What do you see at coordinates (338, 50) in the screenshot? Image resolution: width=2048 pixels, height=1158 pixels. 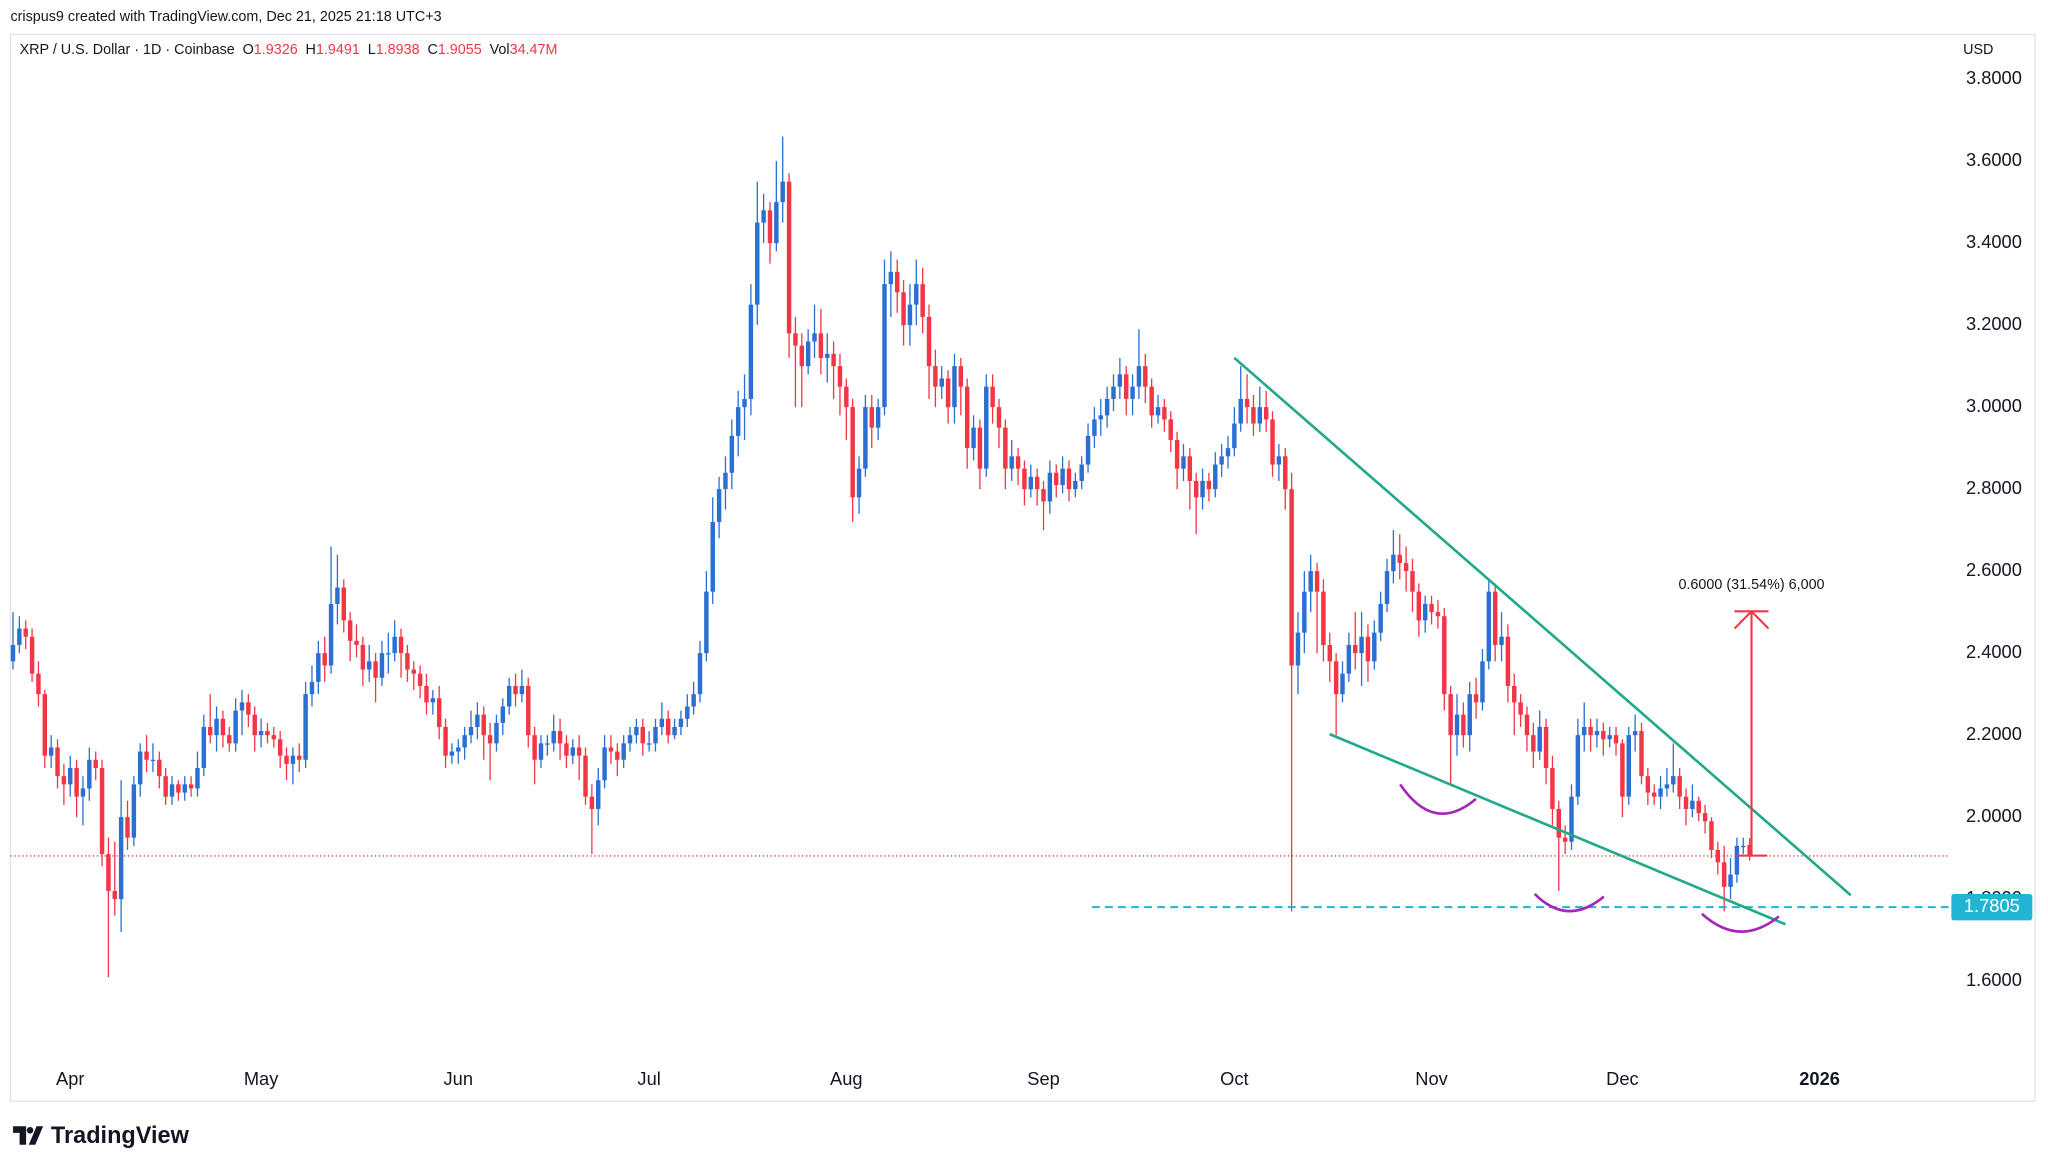 I see `high-value: 1.9491` at bounding box center [338, 50].